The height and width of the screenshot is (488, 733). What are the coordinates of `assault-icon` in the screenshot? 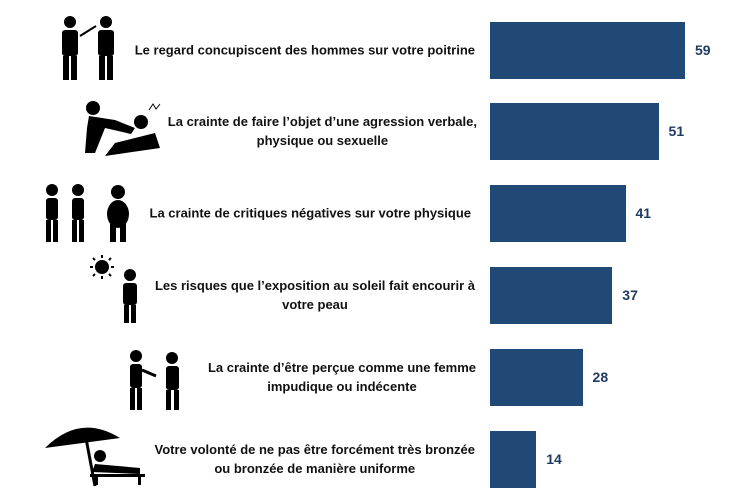 It's located at (120, 130).